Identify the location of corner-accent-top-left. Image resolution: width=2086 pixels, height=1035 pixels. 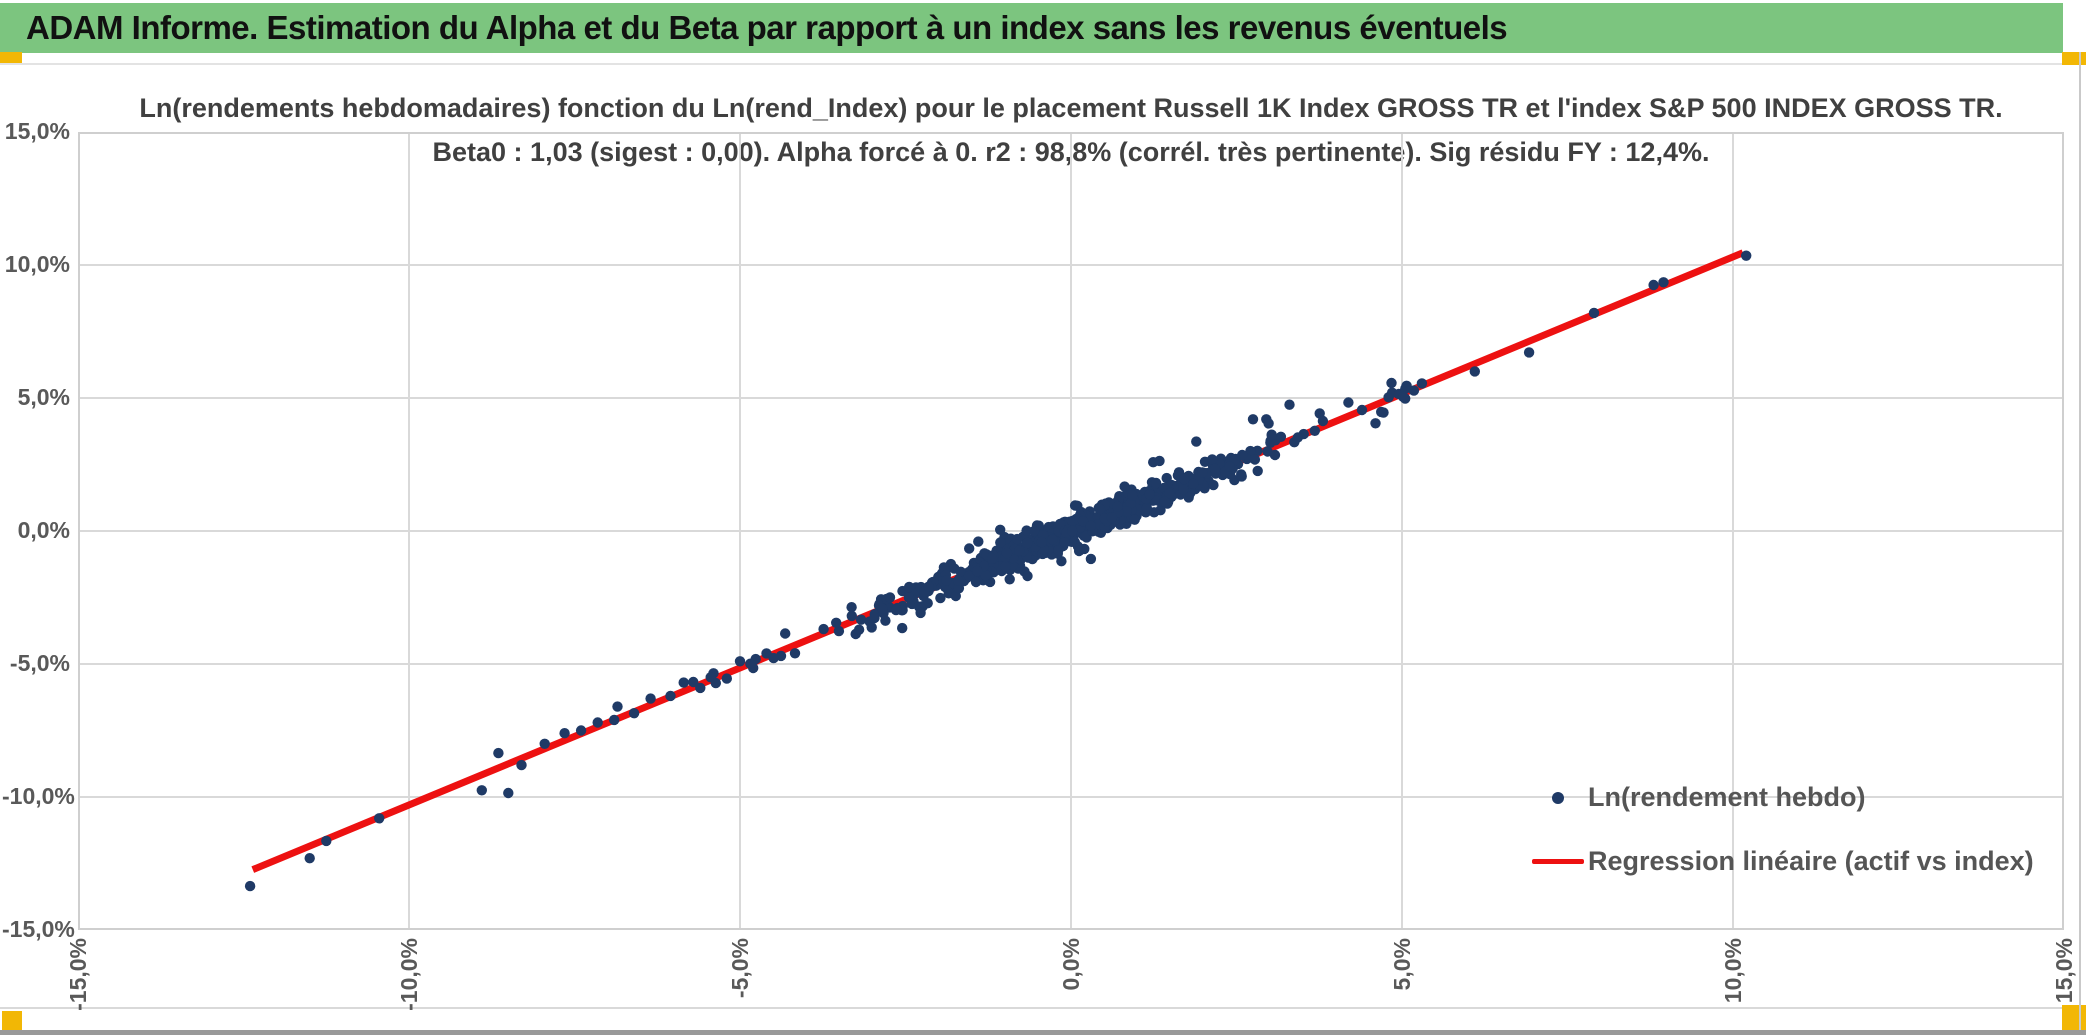
(11, 57).